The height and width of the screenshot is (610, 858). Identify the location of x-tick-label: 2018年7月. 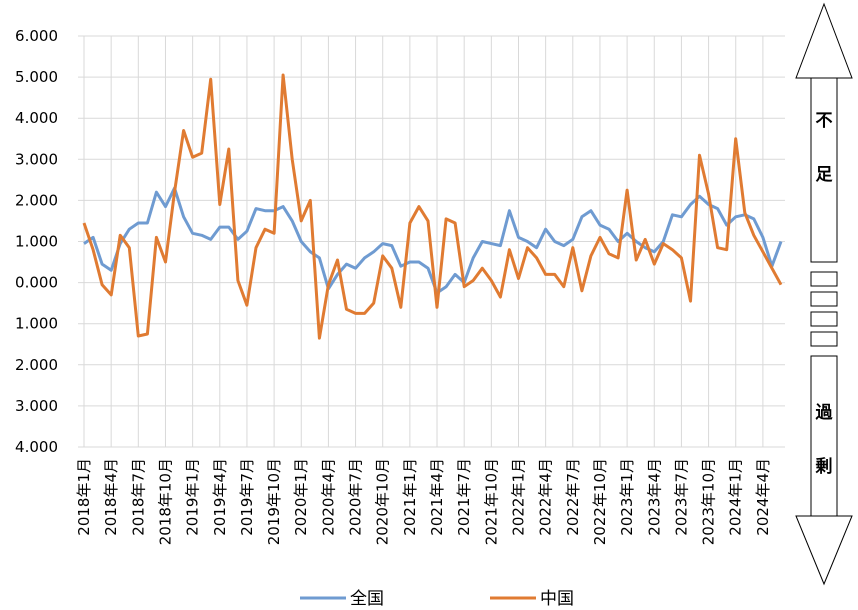
(138, 497).